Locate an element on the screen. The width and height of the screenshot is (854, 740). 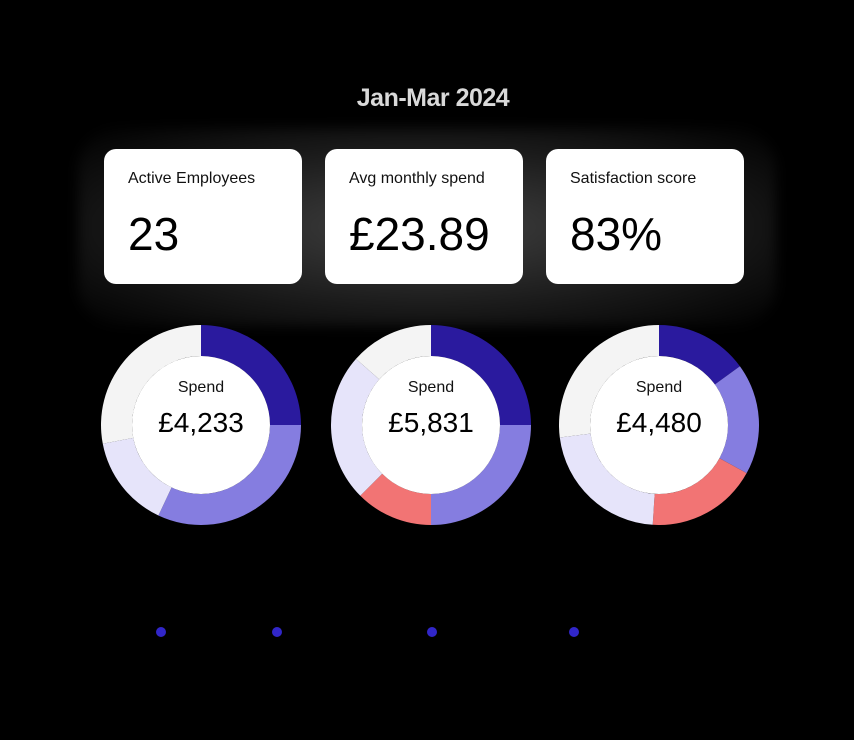
donut-chart-3: Spend £4,480 is located at coordinates (659, 425).